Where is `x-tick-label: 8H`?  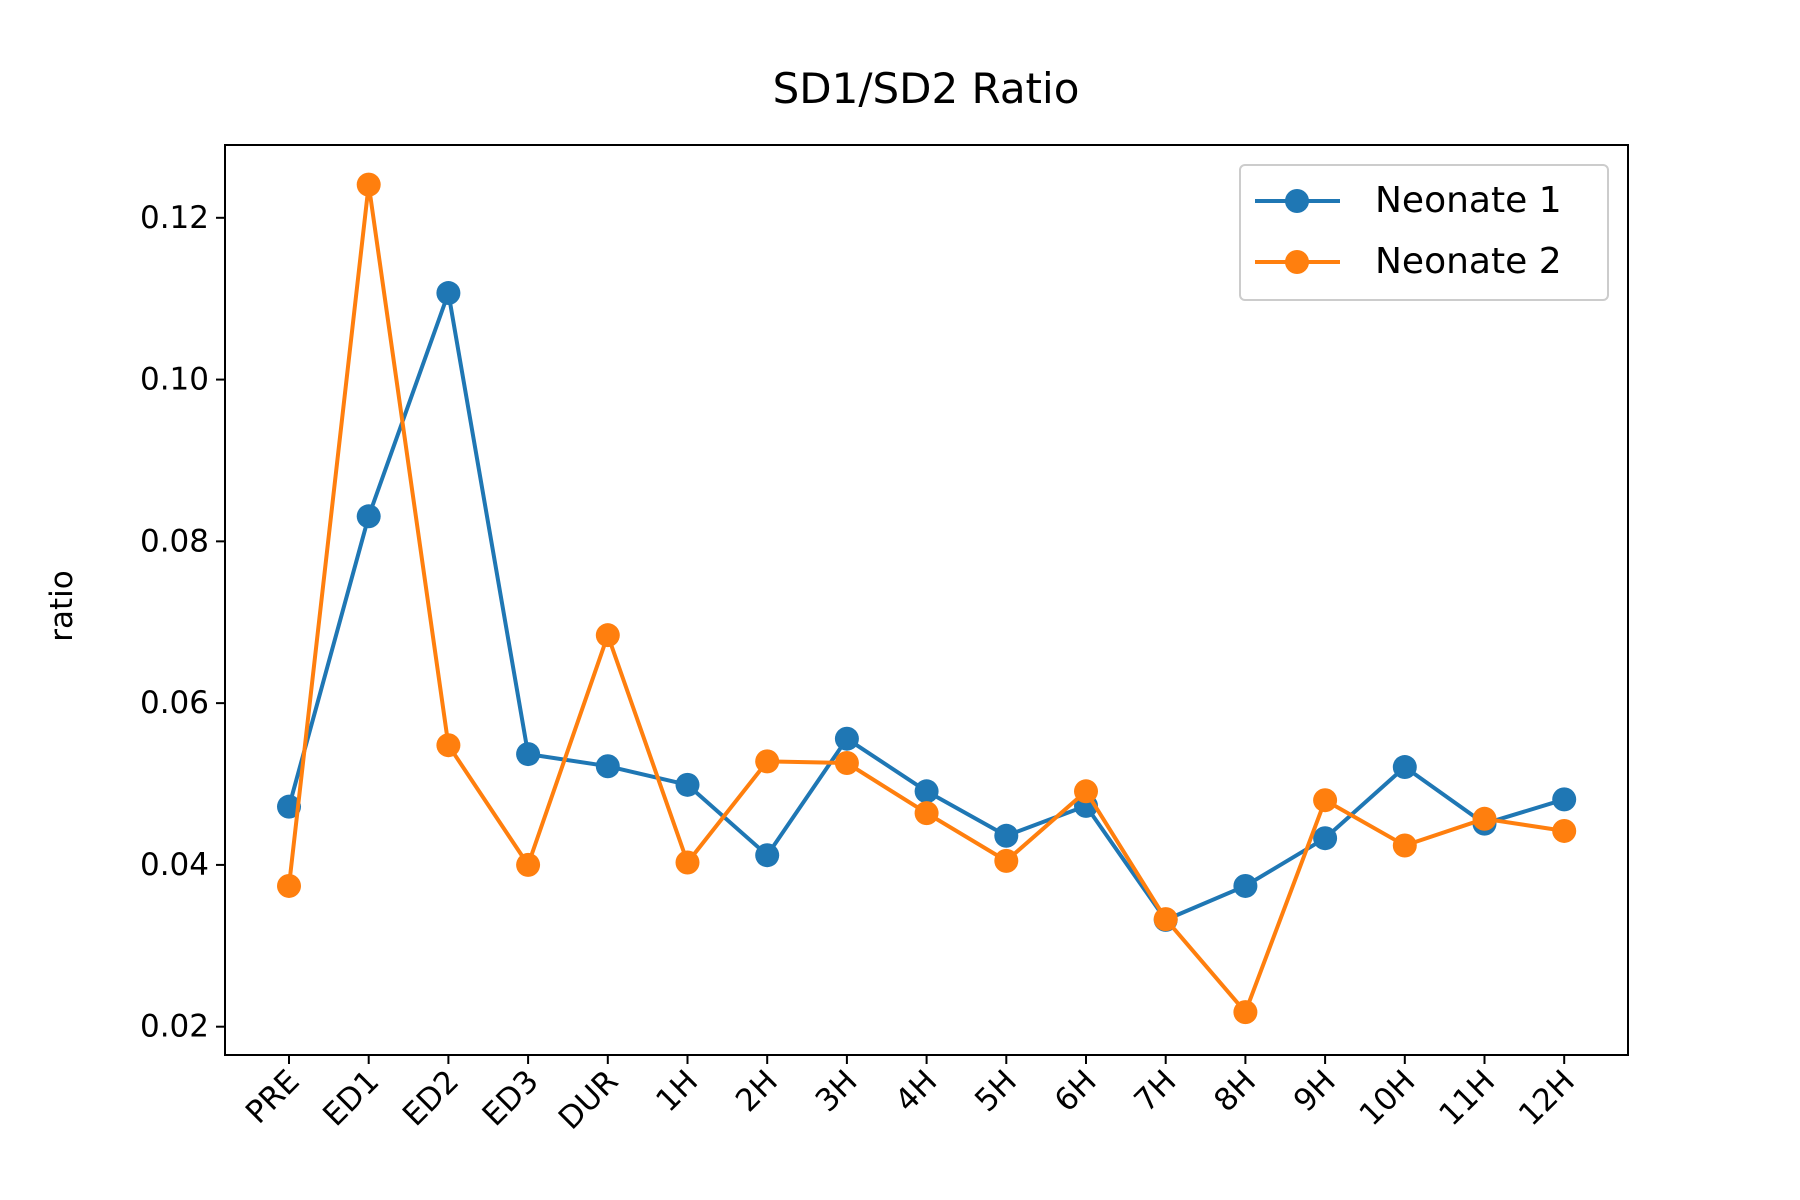 x-tick-label: 8H is located at coordinates (1235, 1091).